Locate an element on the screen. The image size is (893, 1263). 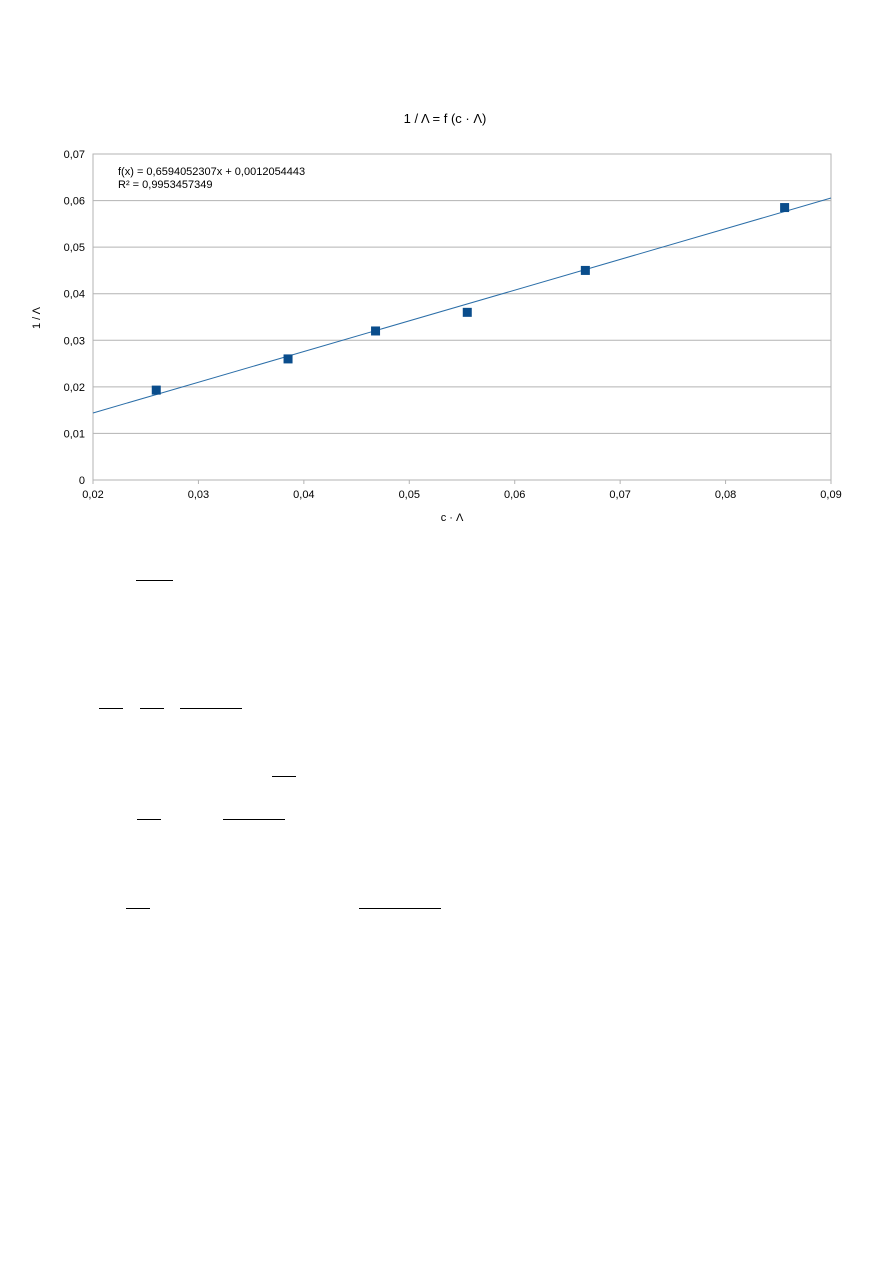
x-tick-label: 0,02 is located at coordinates (92, 495).